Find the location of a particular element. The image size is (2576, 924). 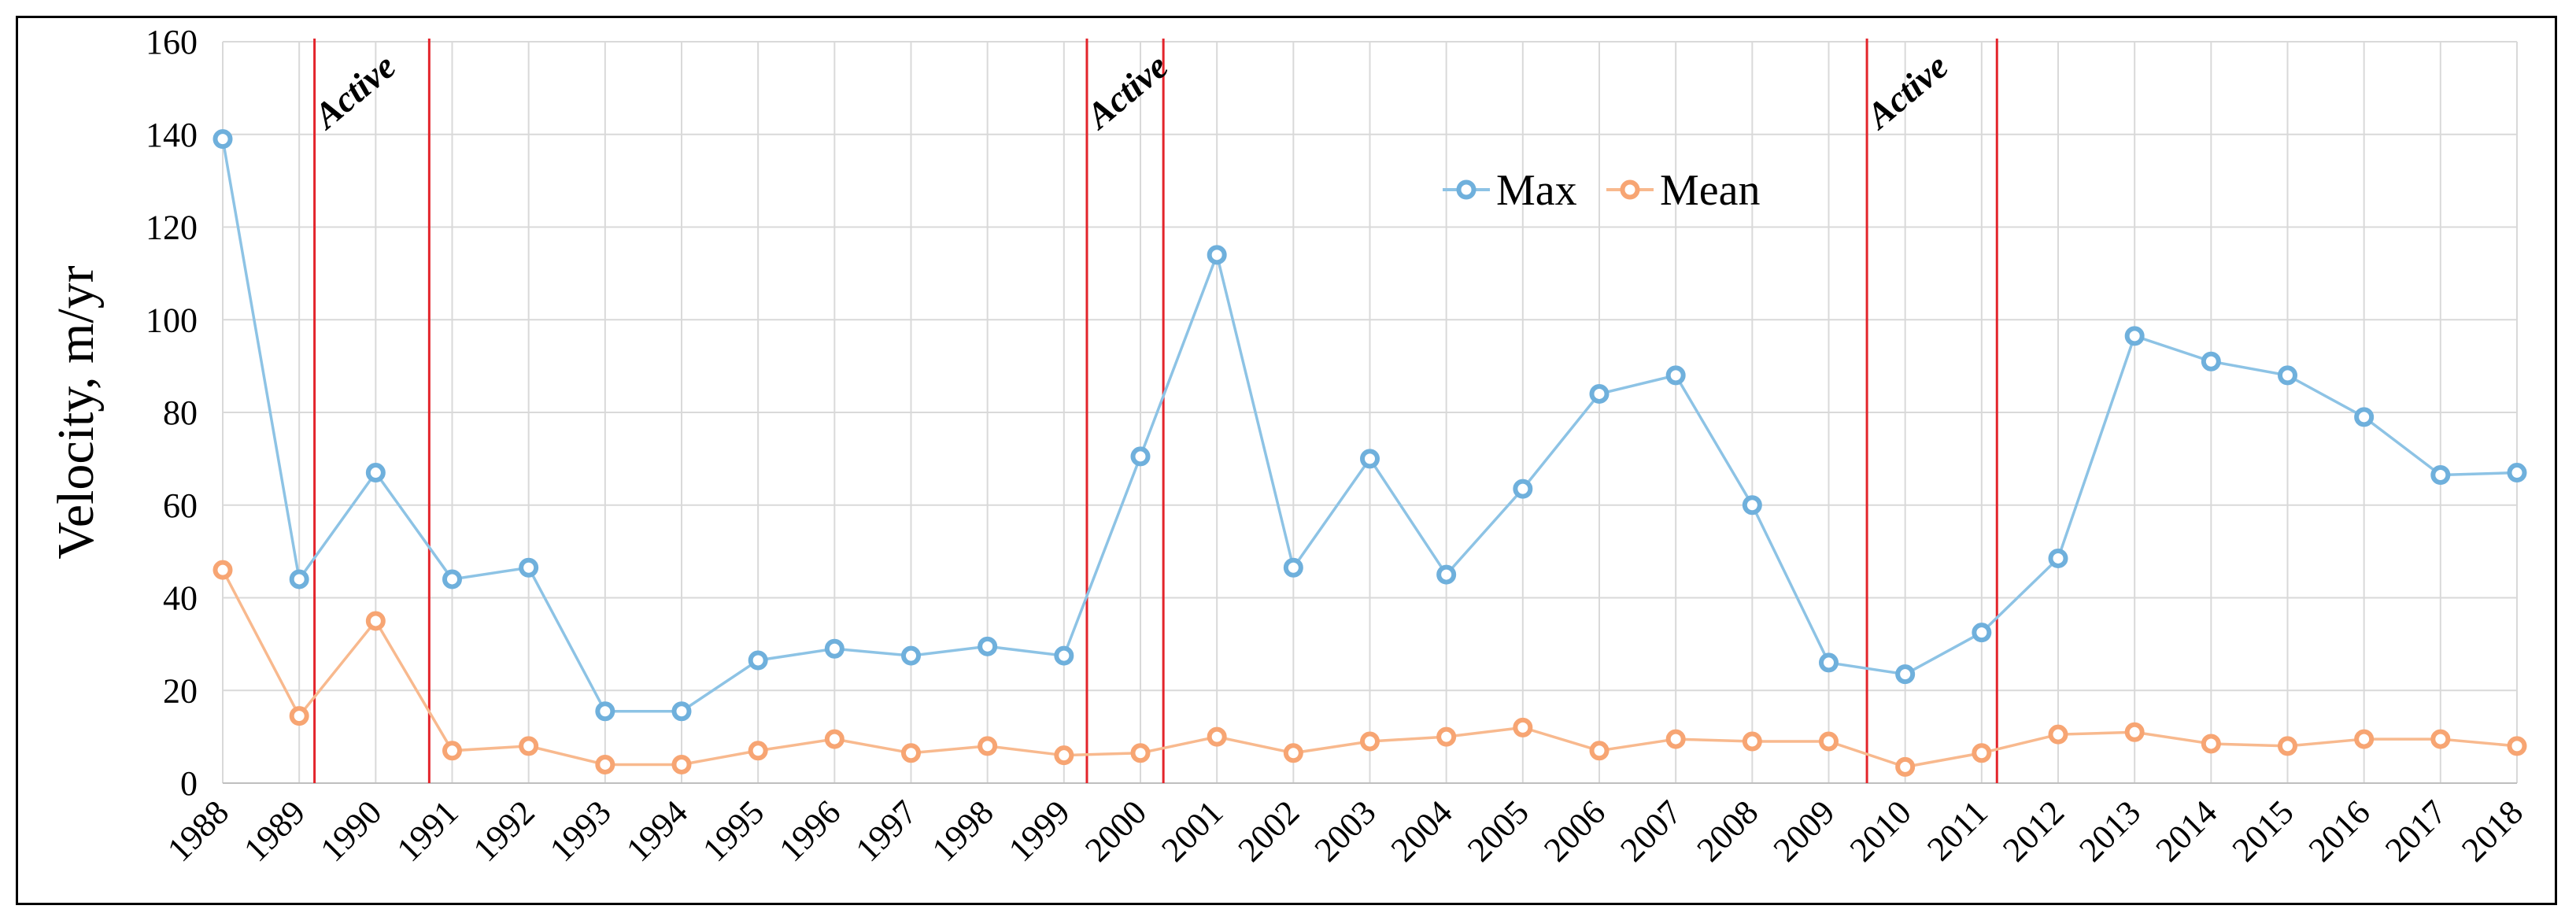

x-tick-label: 2000 is located at coordinates (1115, 831).